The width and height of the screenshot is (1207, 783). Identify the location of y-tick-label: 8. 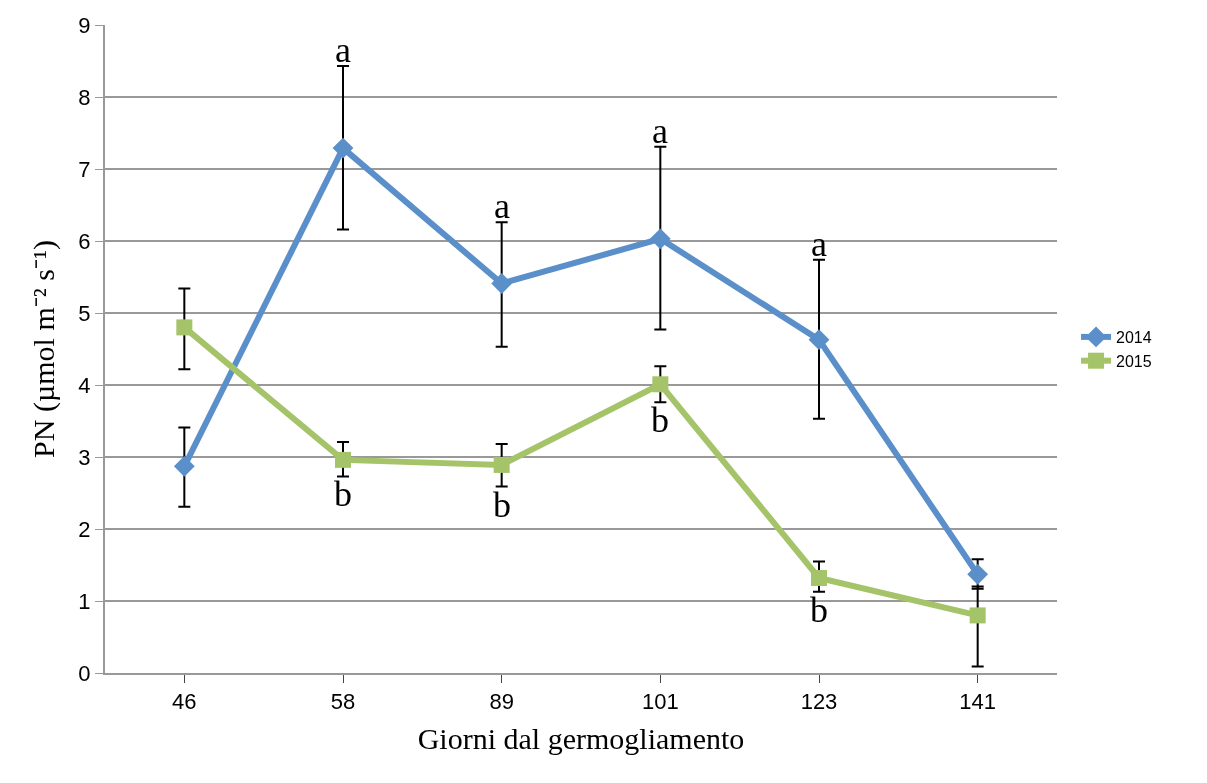
(84, 97).